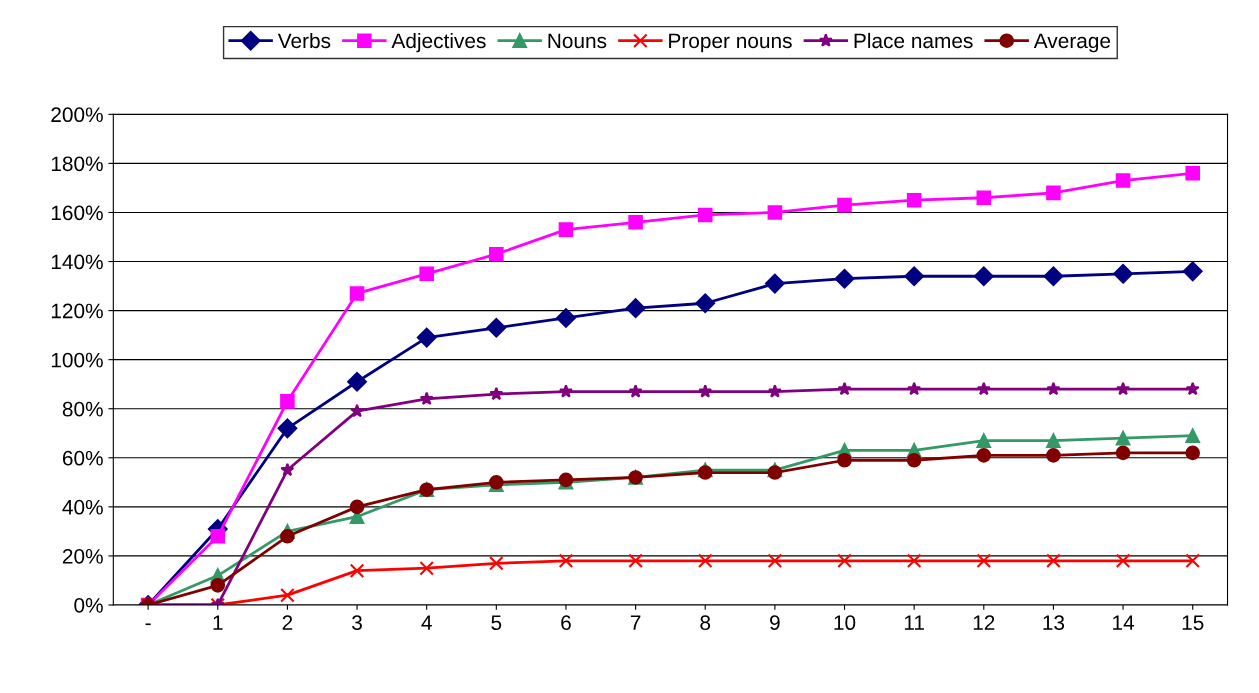 This screenshot has width=1259, height=693. What do you see at coordinates (357, 623) in the screenshot?
I see `x-tick-label: 3` at bounding box center [357, 623].